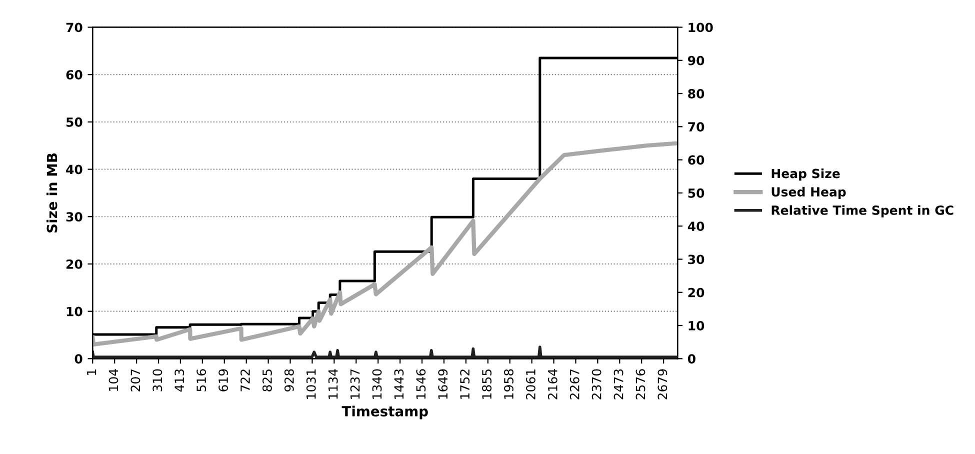 The width and height of the screenshot is (975, 454). What do you see at coordinates (74, 122) in the screenshot?
I see `y-tick-label: 50` at bounding box center [74, 122].